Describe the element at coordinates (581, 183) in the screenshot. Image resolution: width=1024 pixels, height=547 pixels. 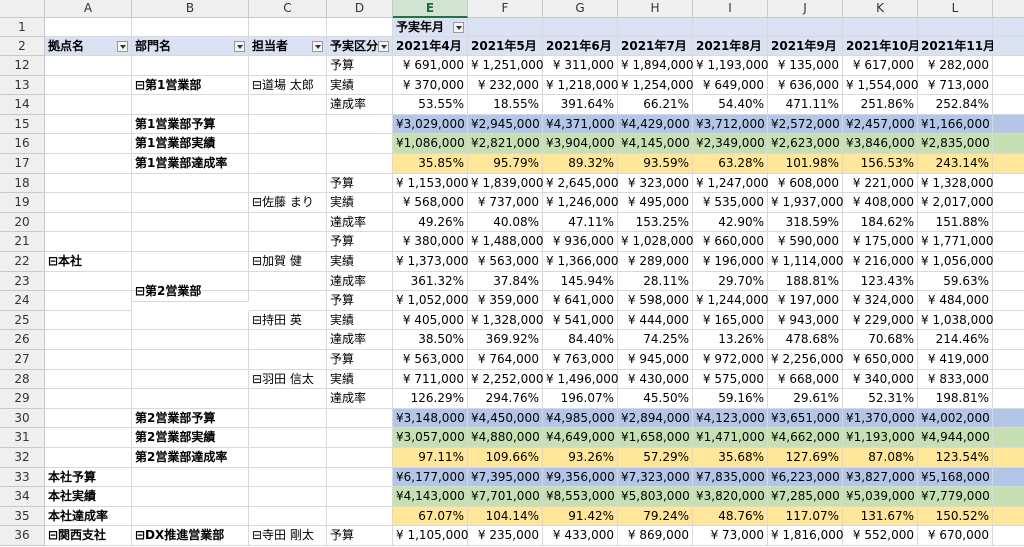
I see `value-cell: ¥ 2,645,000` at that location.